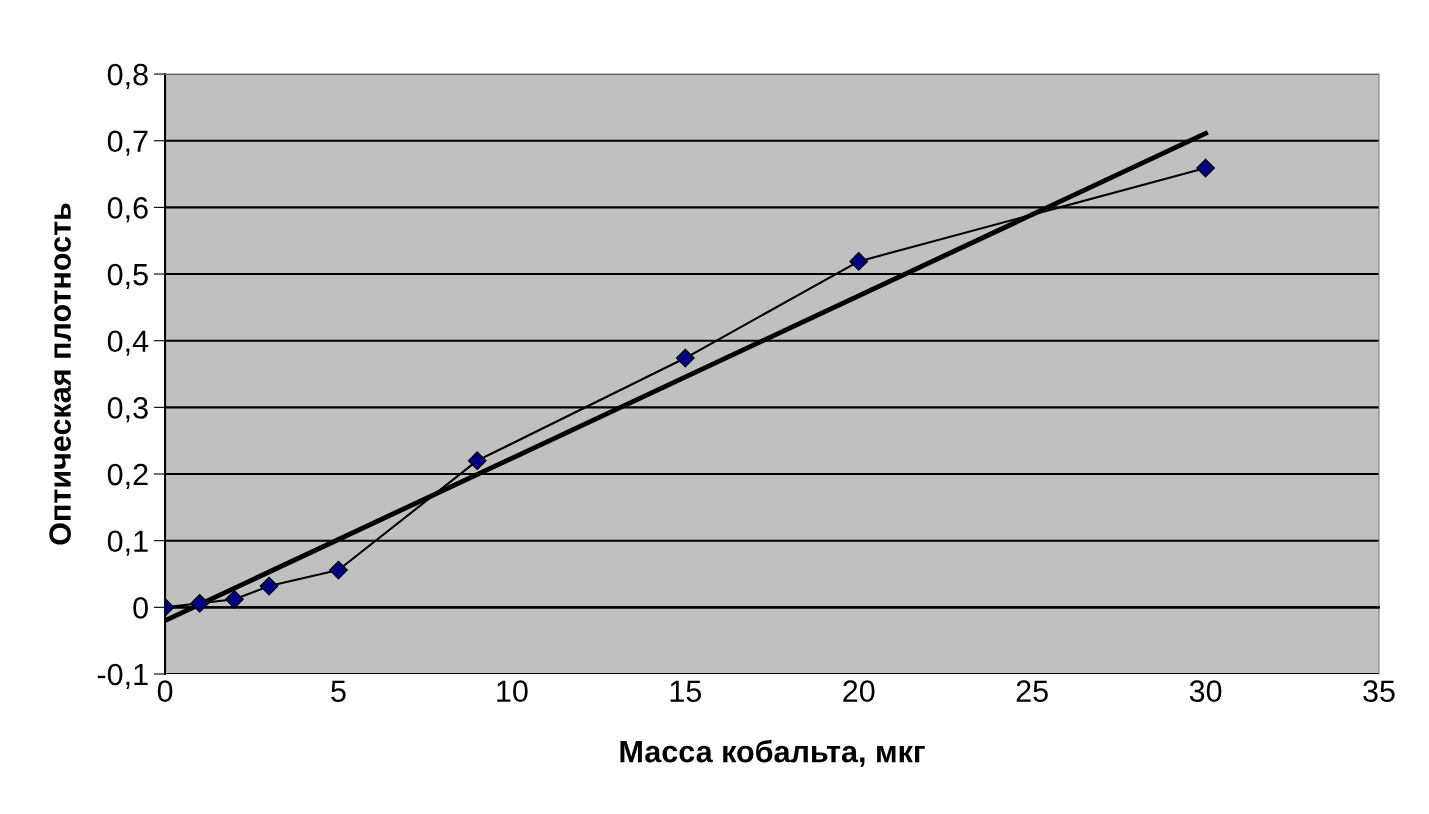  What do you see at coordinates (127, 543) in the screenshot?
I see `y-tick-label: 0,1` at bounding box center [127, 543].